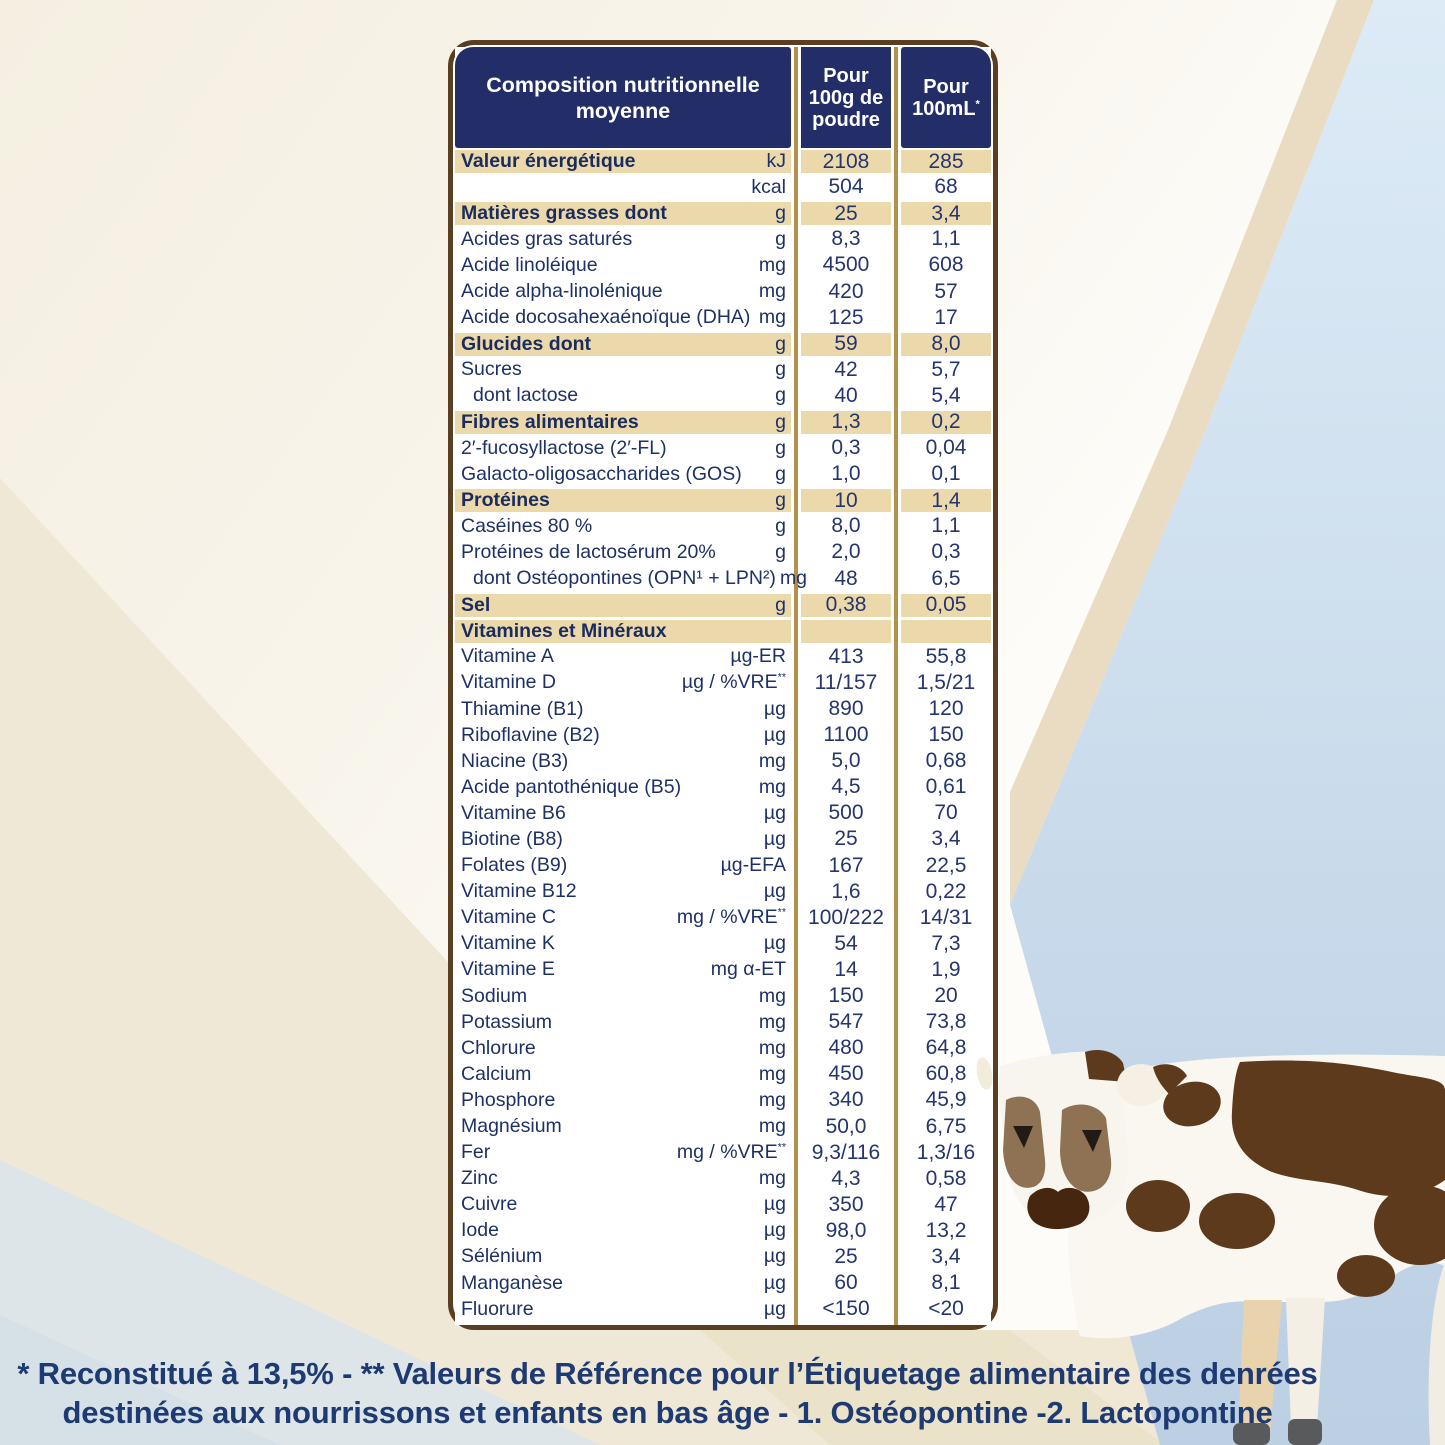  What do you see at coordinates (946, 265) in the screenshot?
I see `value-per-100ml: 608` at bounding box center [946, 265].